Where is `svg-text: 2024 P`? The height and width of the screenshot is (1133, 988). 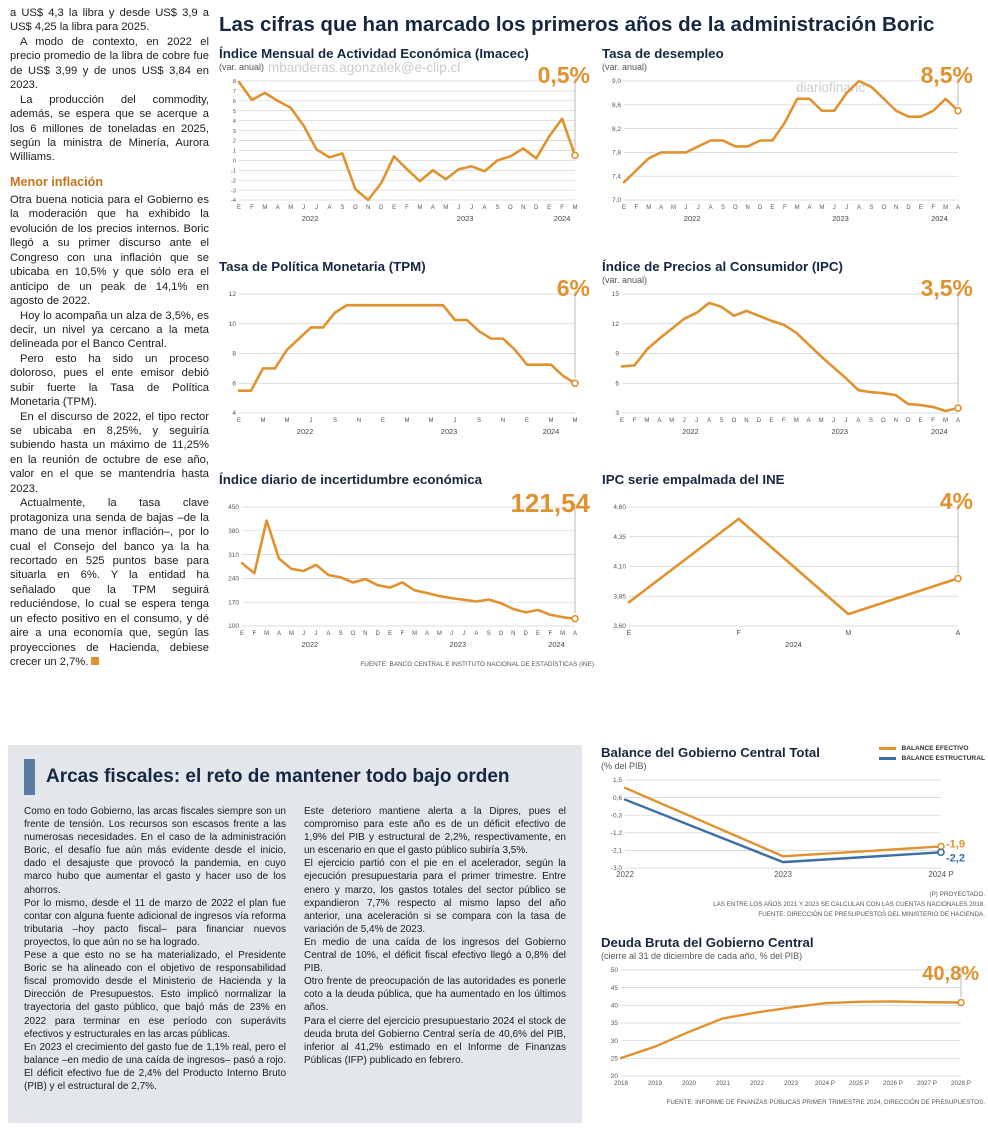
svg-text: 2024 P is located at coordinates (940, 874).